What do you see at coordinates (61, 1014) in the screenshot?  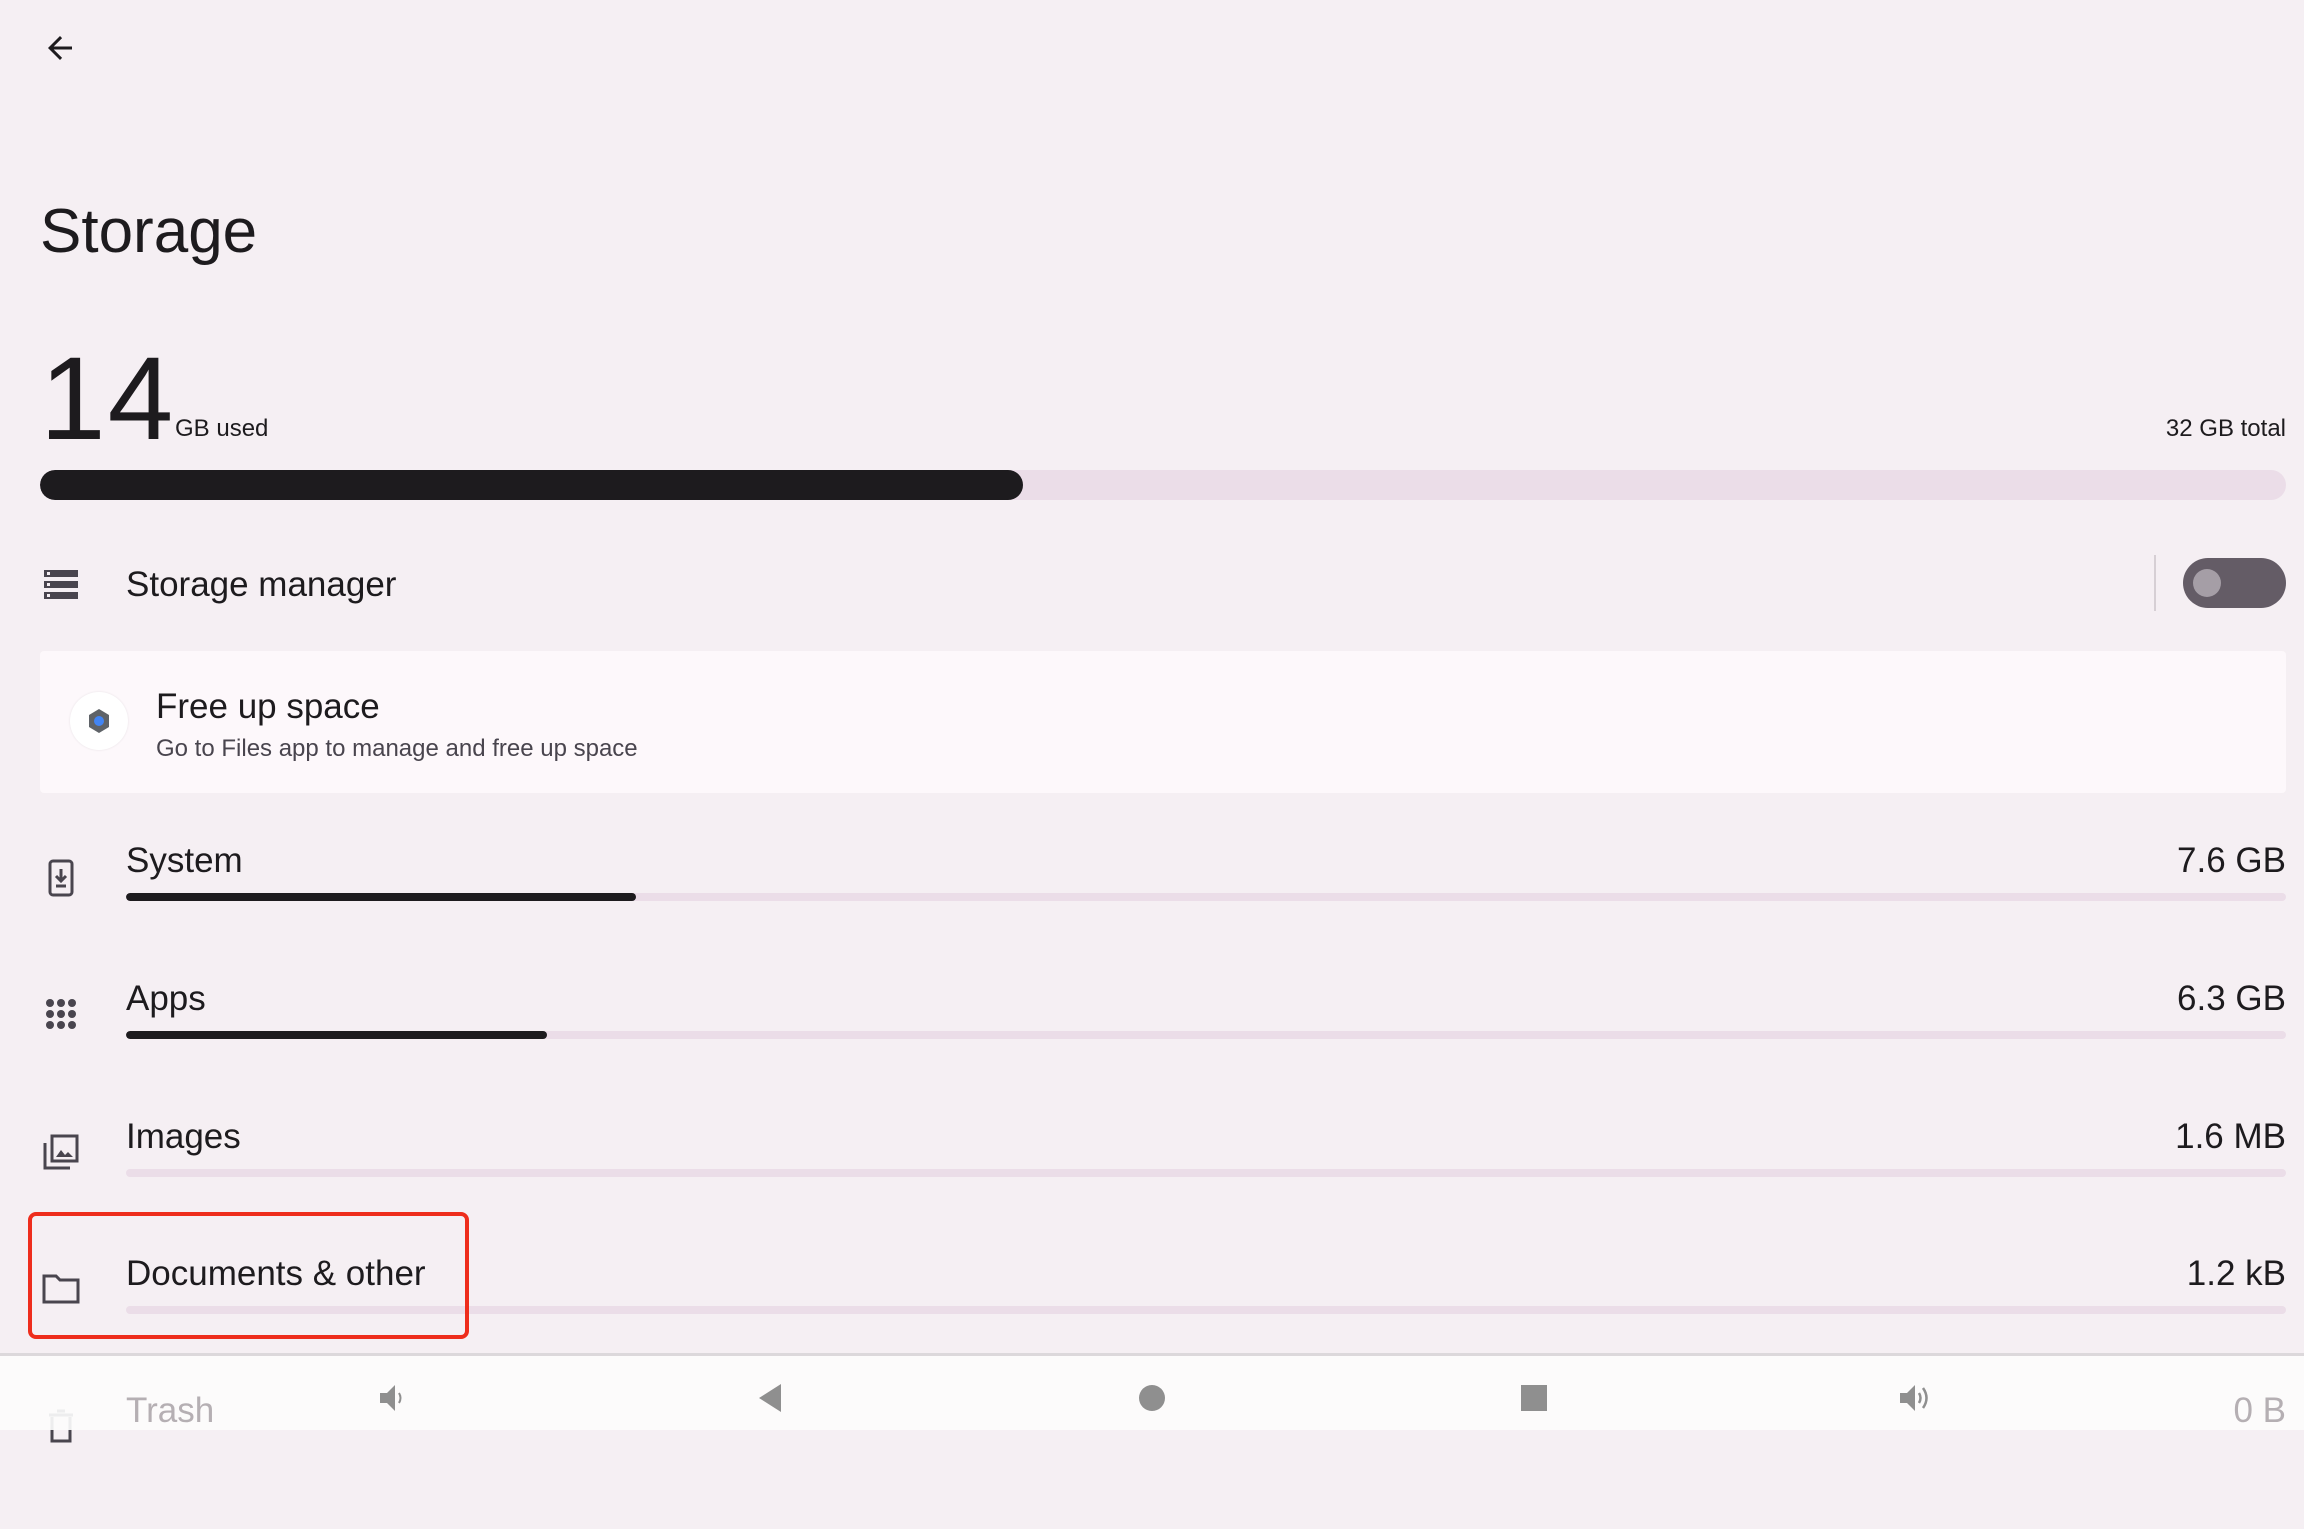 I see `apps-grid-icon` at bounding box center [61, 1014].